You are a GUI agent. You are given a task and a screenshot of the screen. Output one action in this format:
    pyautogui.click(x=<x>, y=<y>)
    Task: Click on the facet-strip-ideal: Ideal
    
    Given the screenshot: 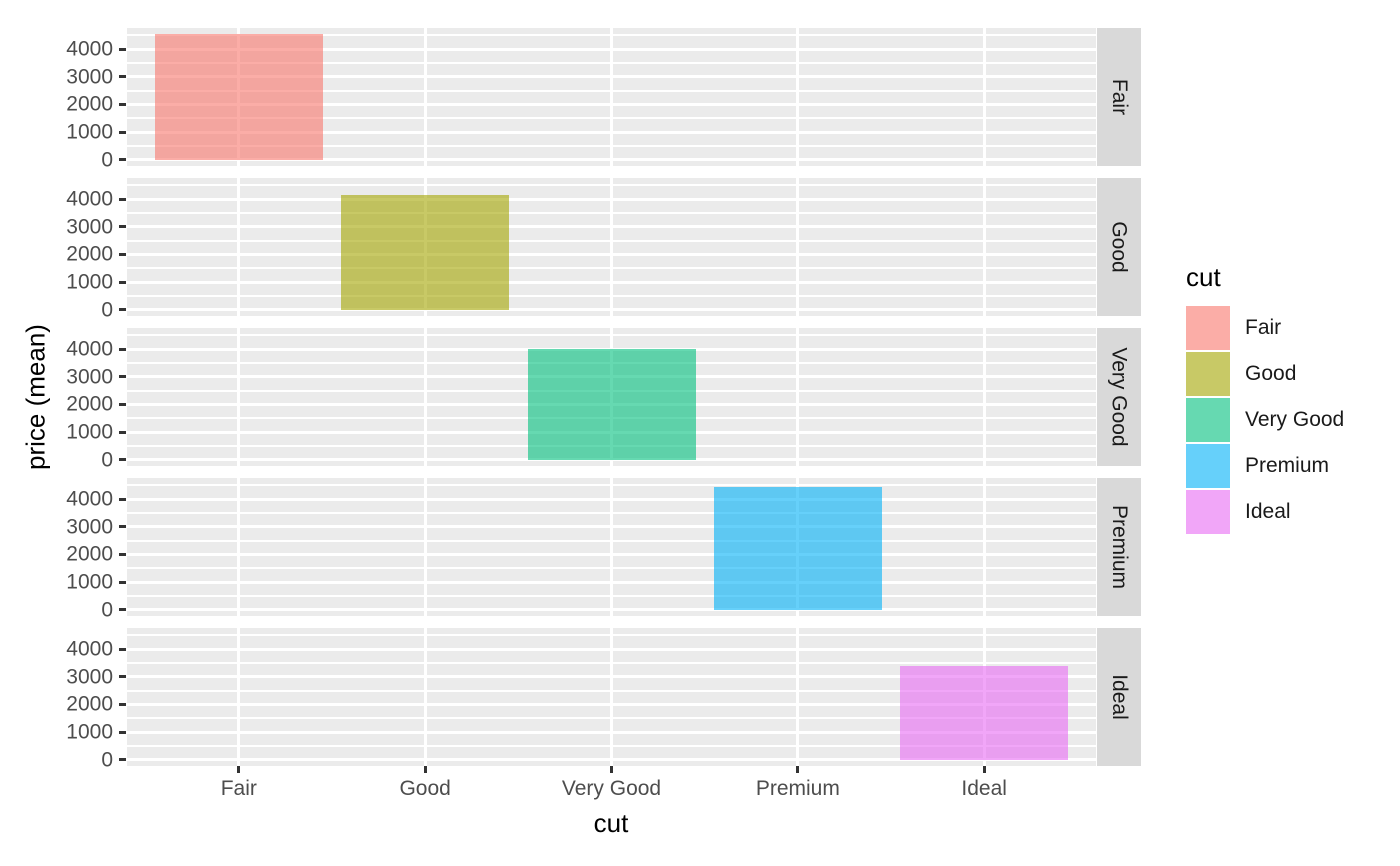 What is the action you would take?
    pyautogui.click(x=1119, y=697)
    